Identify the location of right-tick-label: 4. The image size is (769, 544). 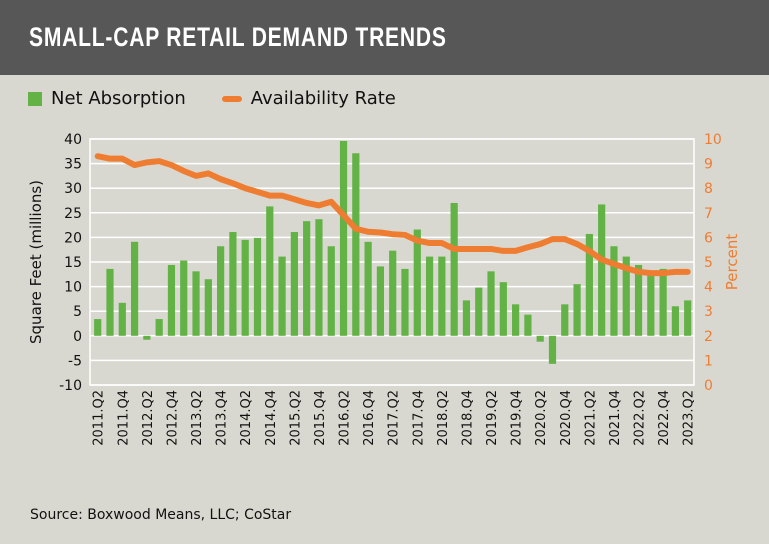
(708, 288).